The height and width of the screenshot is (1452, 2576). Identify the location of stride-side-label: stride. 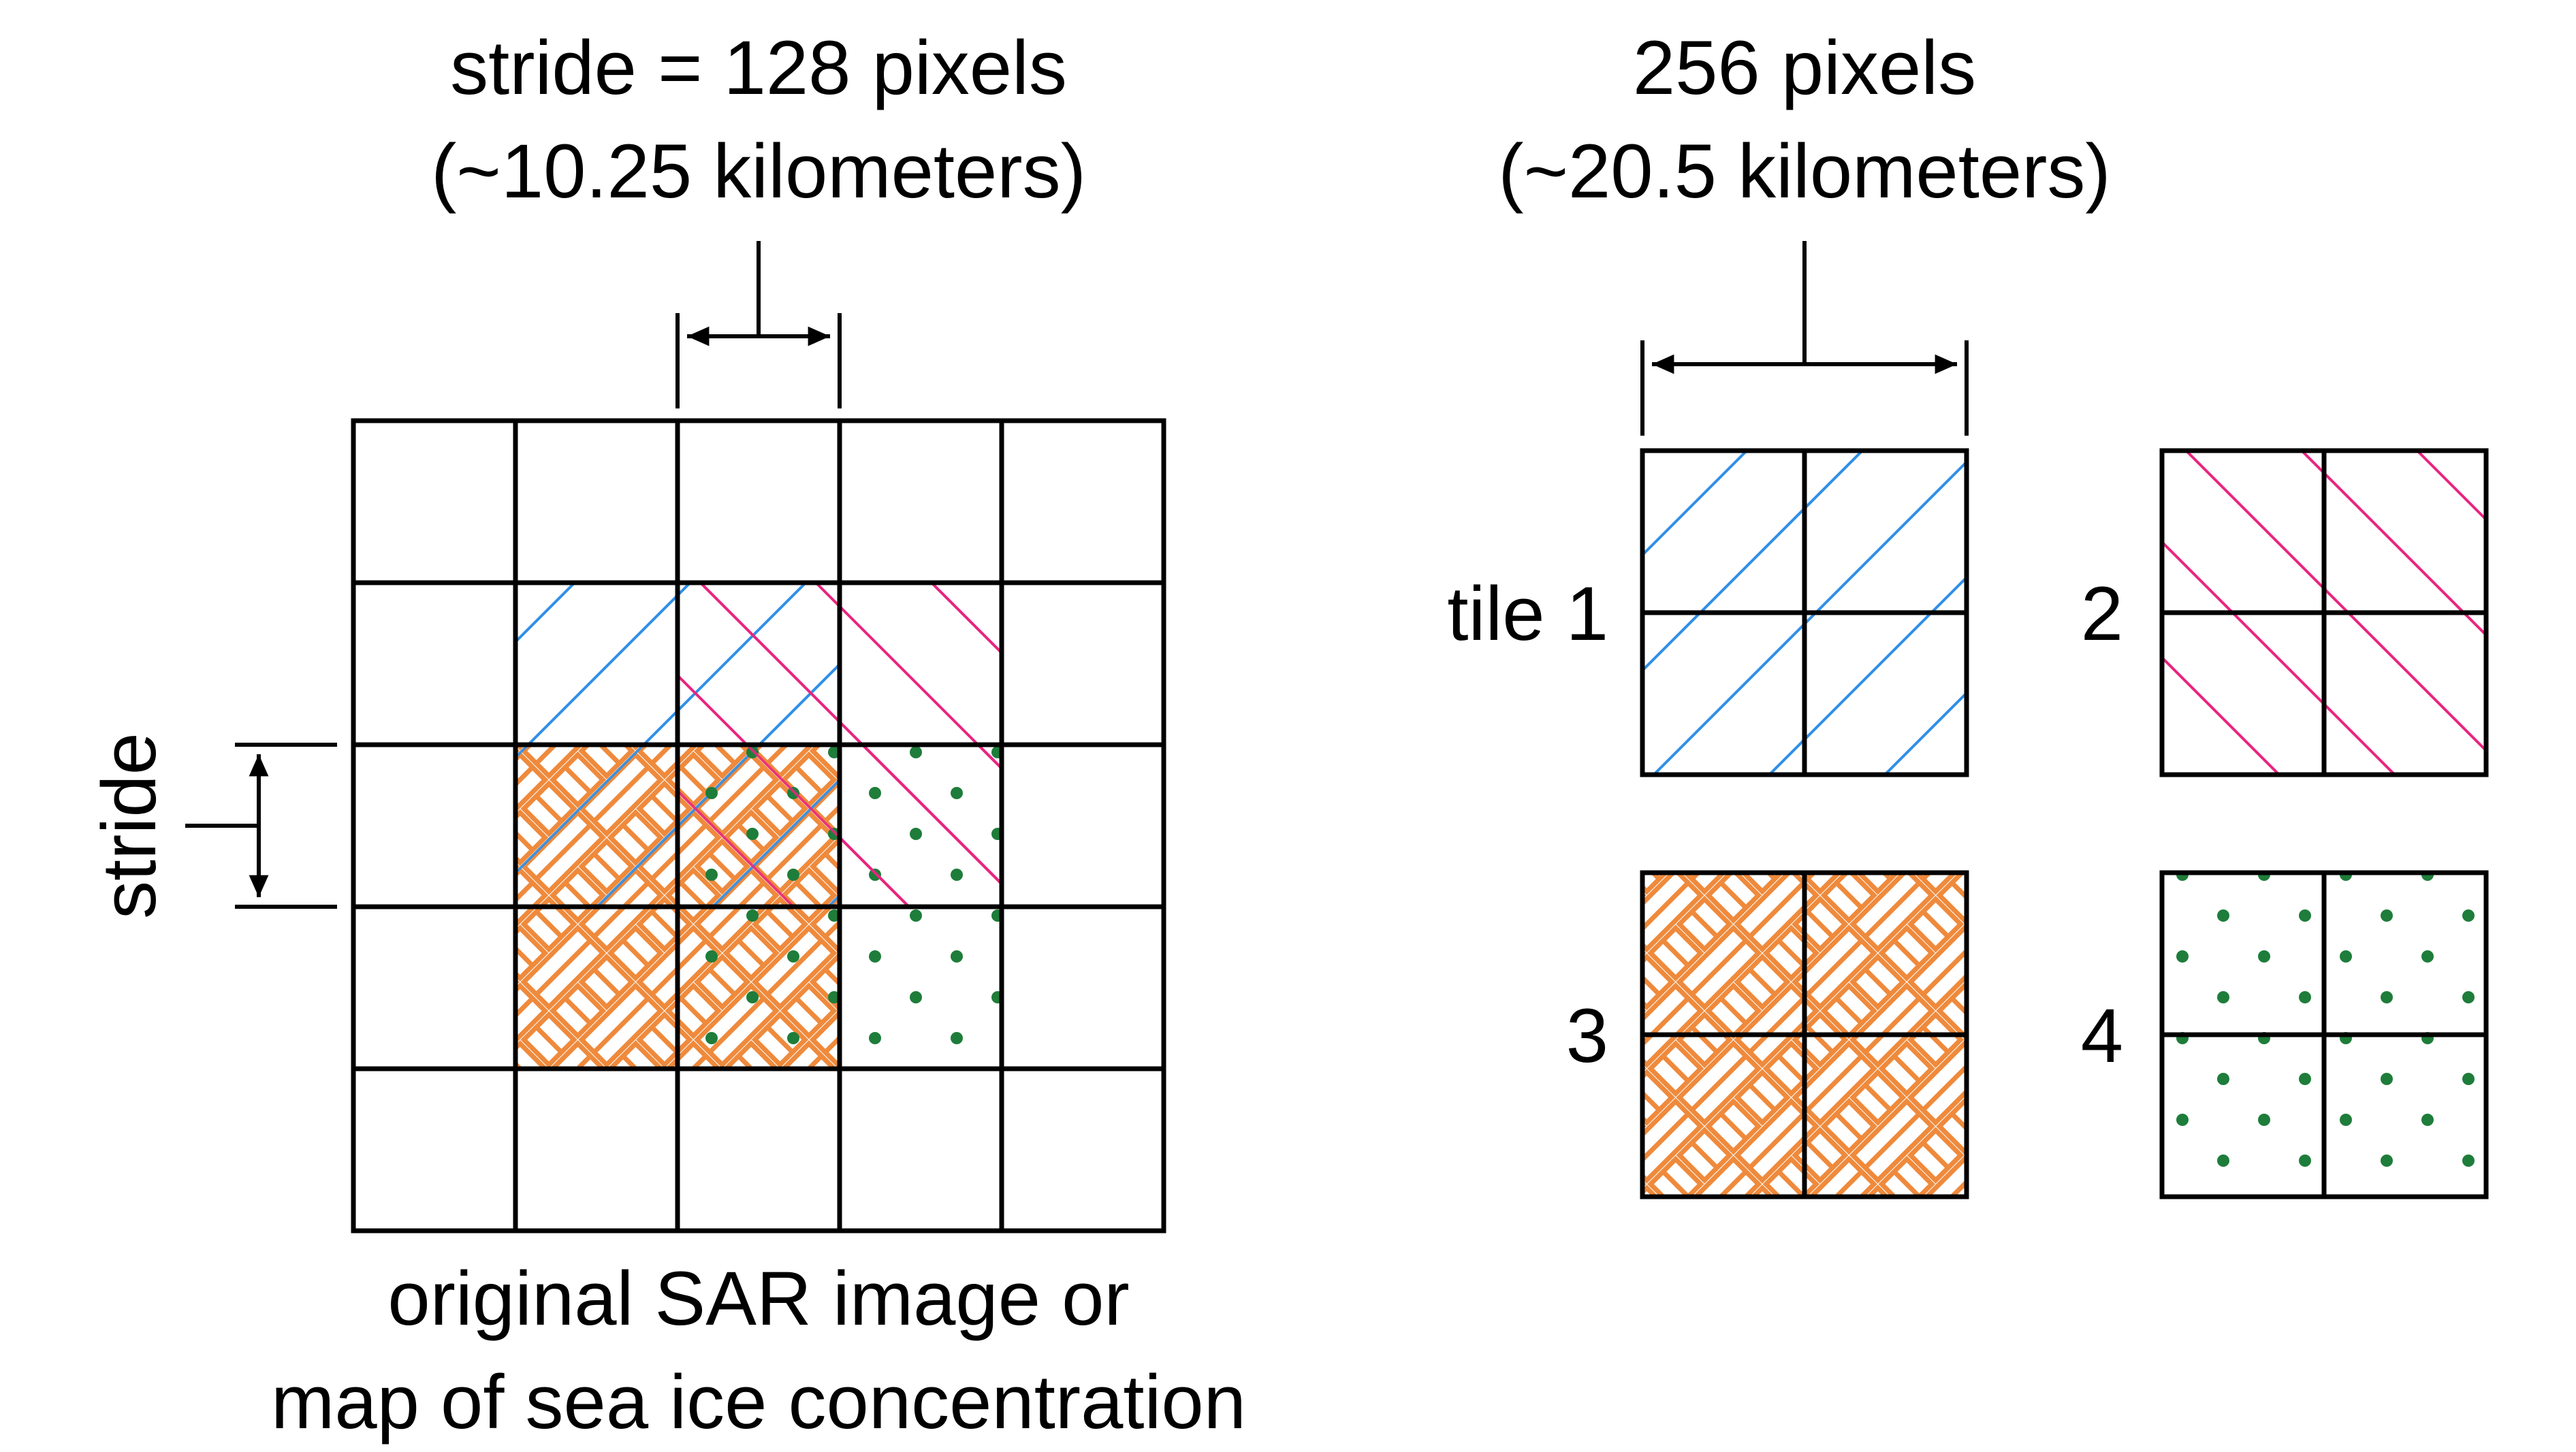
(129, 825).